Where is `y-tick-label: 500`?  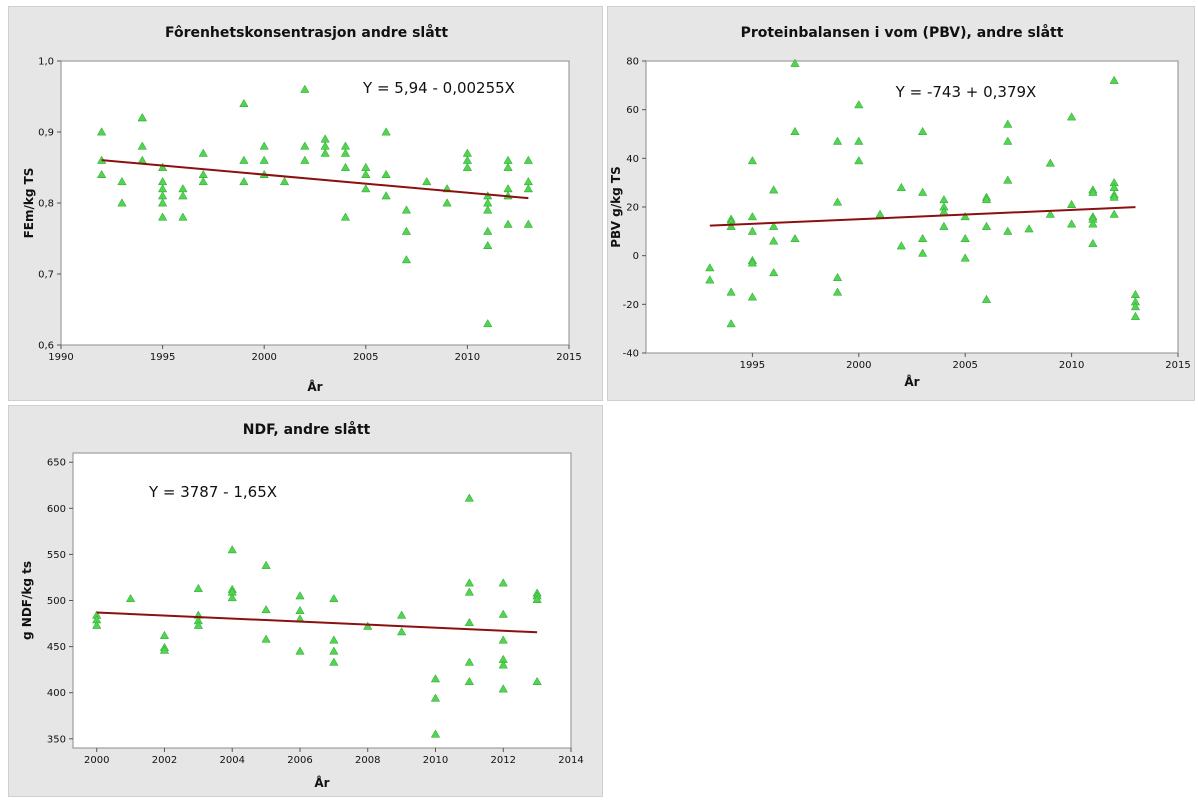
y-tick-label: 500 is located at coordinates (56, 601).